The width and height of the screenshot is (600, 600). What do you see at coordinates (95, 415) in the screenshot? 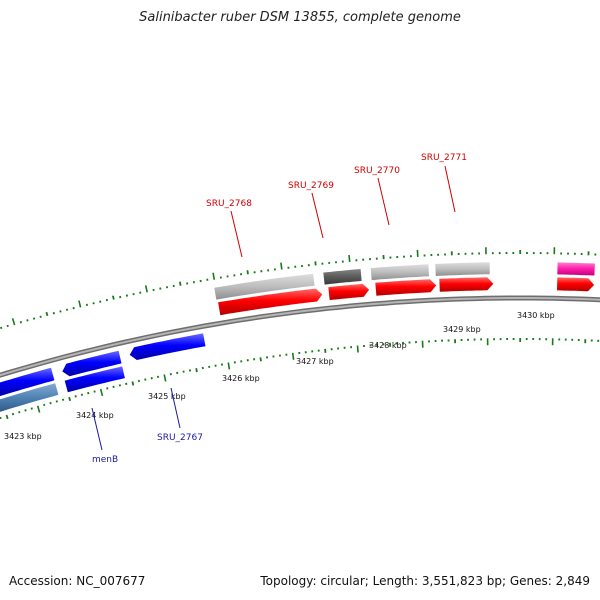
I see `scale-label: 3424 kbp` at bounding box center [95, 415].